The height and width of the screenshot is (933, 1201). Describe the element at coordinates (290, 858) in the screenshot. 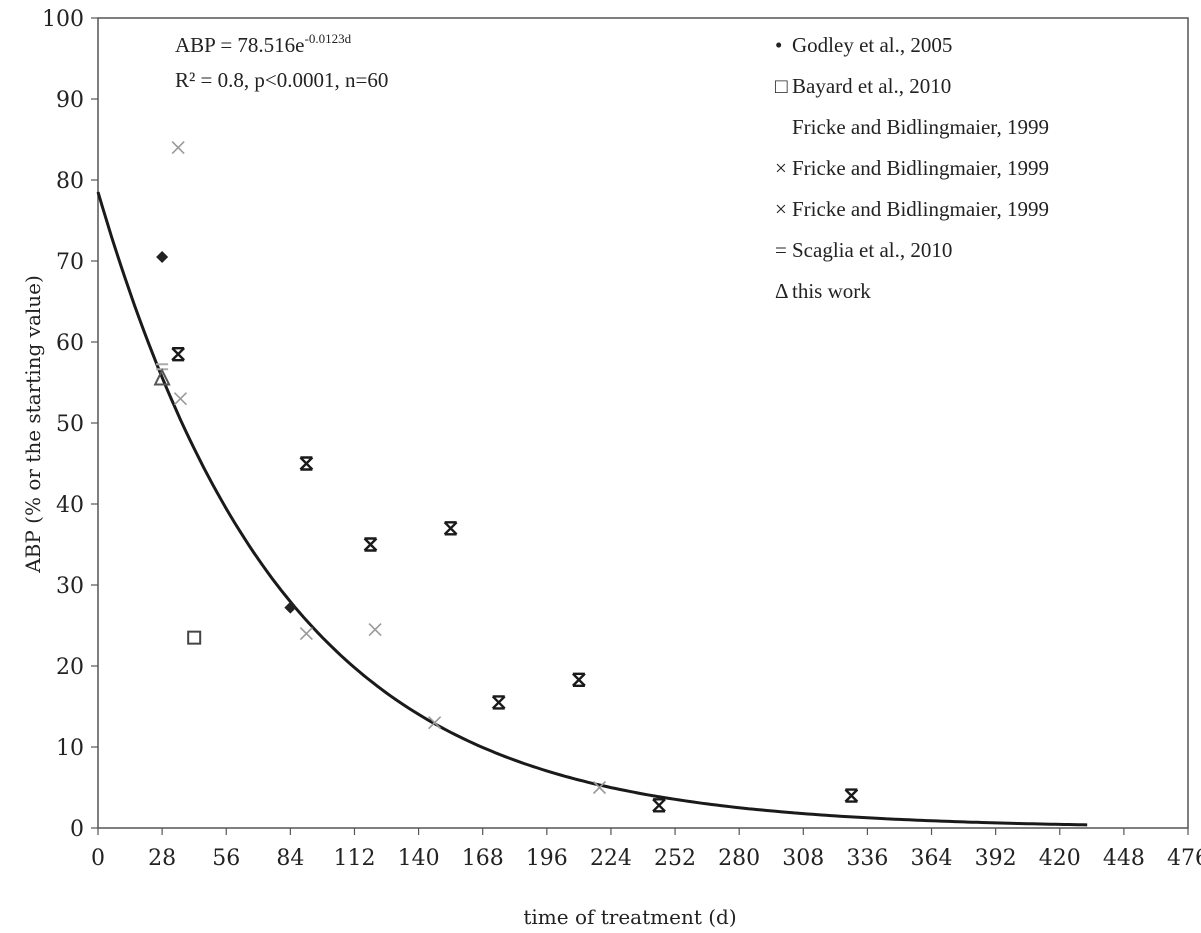

I see `x-tick-label: 84` at that location.